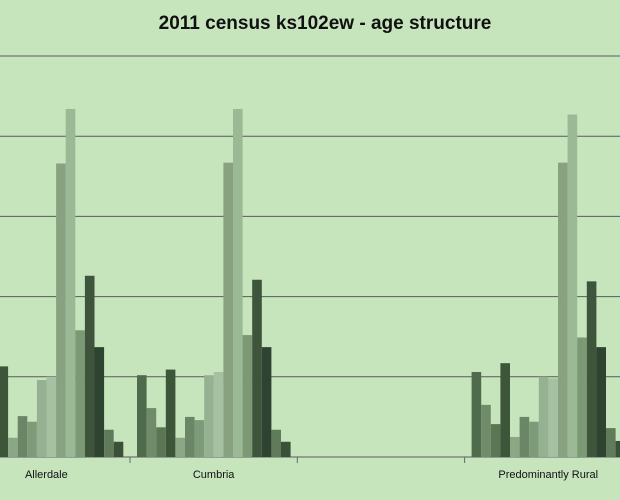 The height and width of the screenshot is (500, 620). I want to click on x-tick-label: Allerdale, so click(46, 475).